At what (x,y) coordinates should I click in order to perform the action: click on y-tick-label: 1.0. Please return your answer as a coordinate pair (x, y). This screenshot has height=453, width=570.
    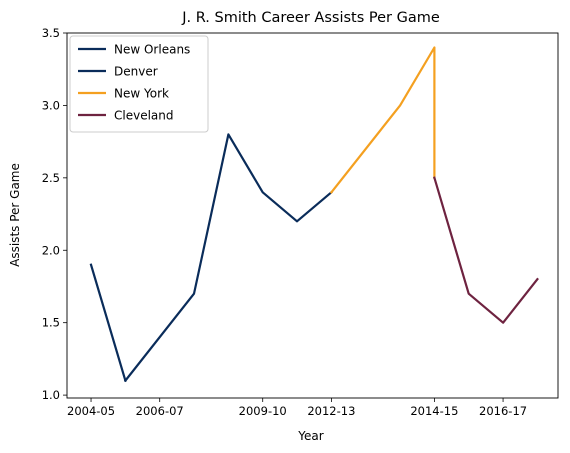
    Looking at the image, I should click on (51, 395).